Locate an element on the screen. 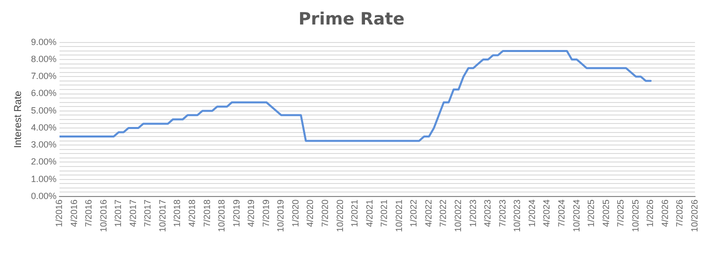  x-tick-label: 7/2016 is located at coordinates (89, 213).